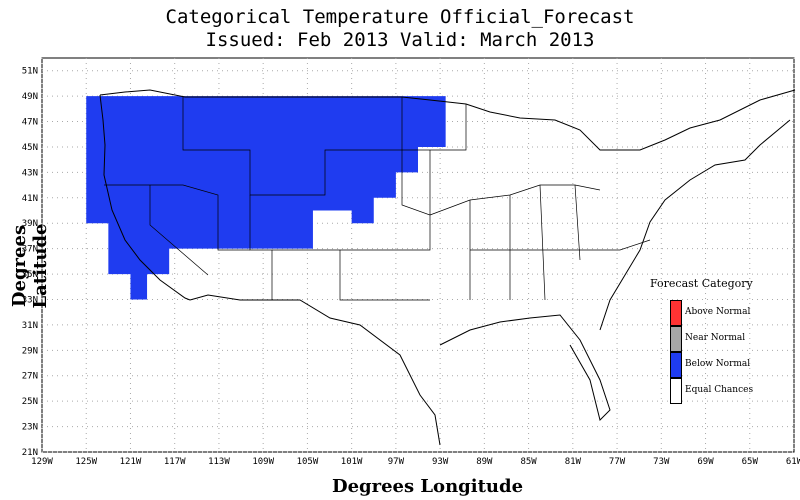 This screenshot has width=800, height=500. I want to click on y-tick-label: 39N, so click(30, 224).